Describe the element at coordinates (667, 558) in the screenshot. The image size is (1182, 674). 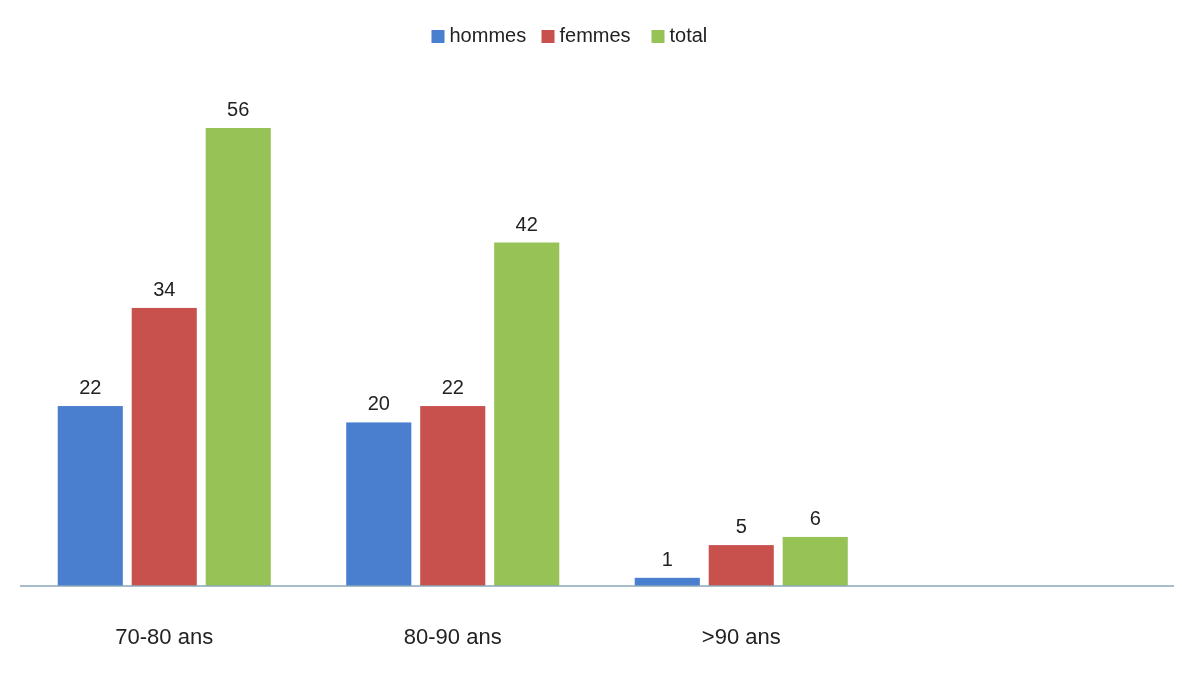
I see `data-label: 1` at that location.